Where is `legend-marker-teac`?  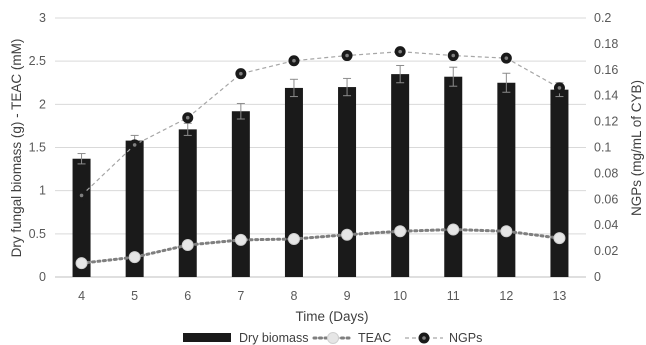
legend-marker-teac is located at coordinates (333, 338).